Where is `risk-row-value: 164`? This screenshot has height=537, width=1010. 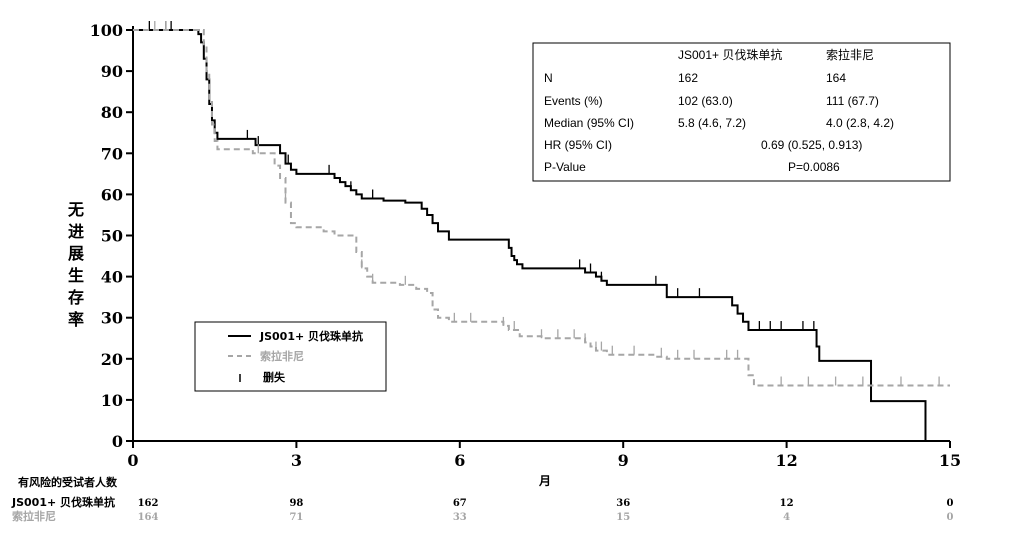
risk-row-value: 164 is located at coordinates (148, 517).